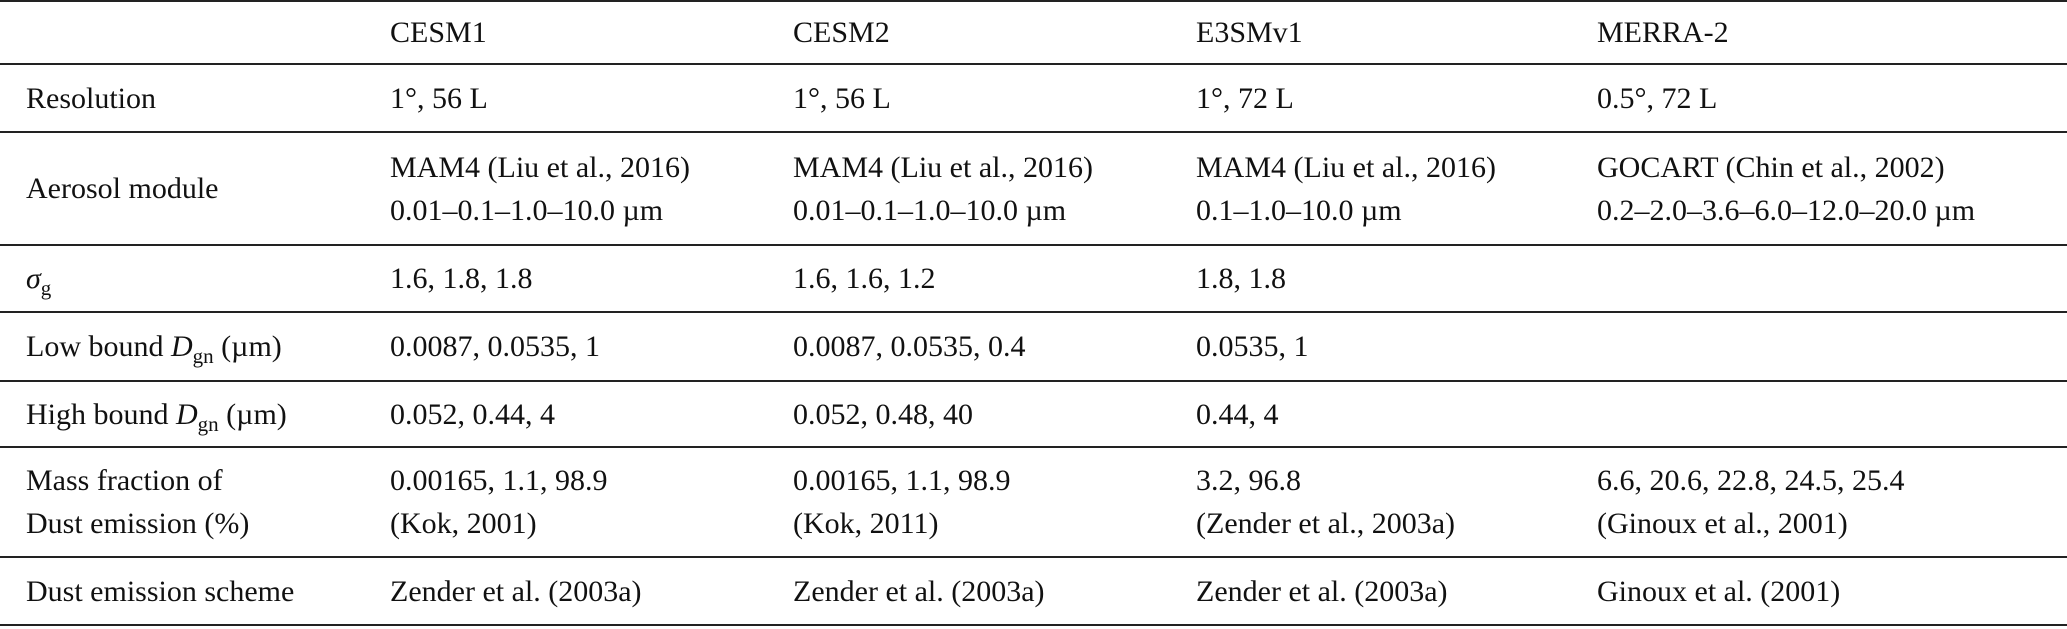  I want to click on cell-text: 0.00165, 1.1, 98.9, so click(499, 480).